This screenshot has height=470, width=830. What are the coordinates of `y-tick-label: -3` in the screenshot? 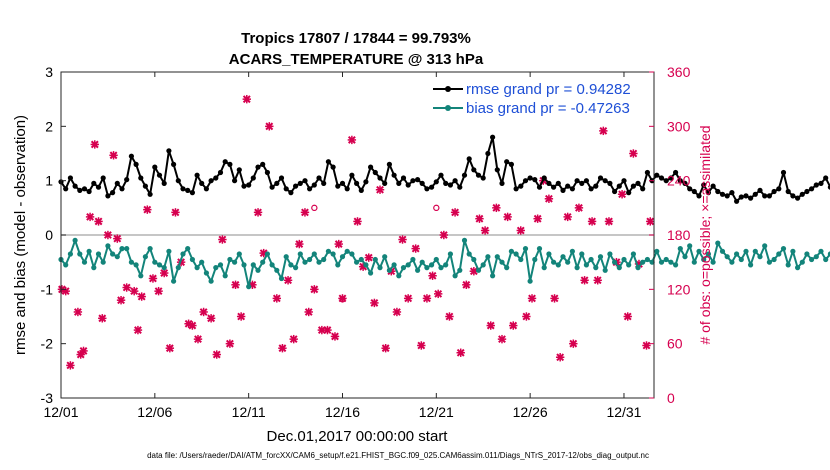 It's located at (47, 398).